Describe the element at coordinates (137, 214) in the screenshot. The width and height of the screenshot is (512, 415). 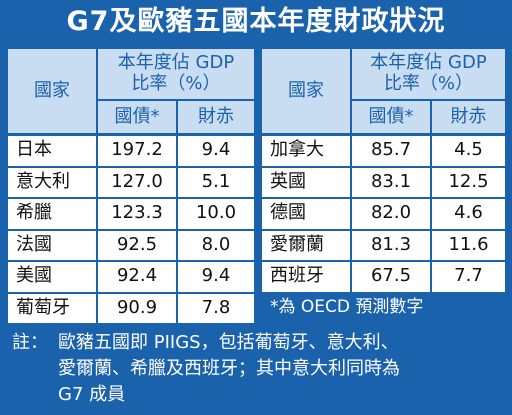
I see `debt-cell: 123.3` at that location.